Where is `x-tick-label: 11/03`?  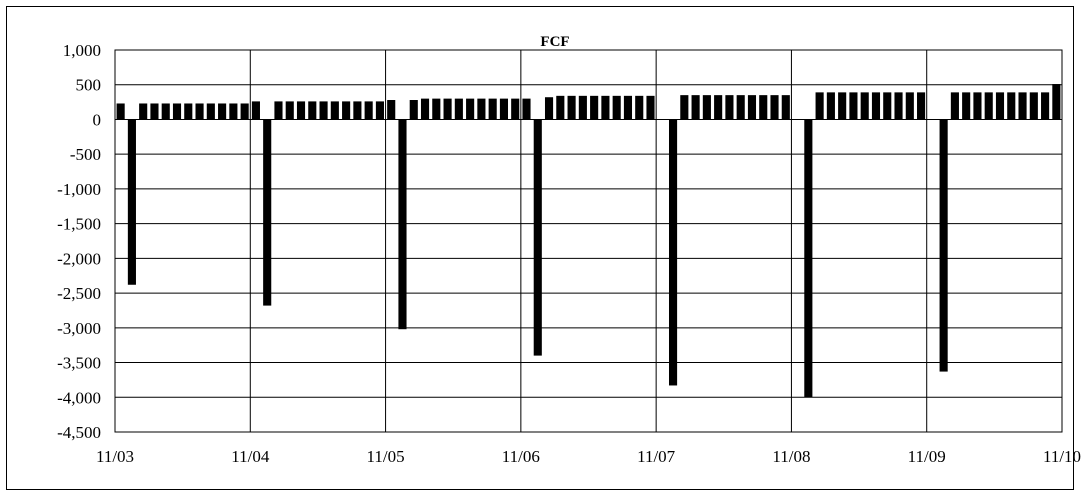
x-tick-label: 11/03 is located at coordinates (115, 456).